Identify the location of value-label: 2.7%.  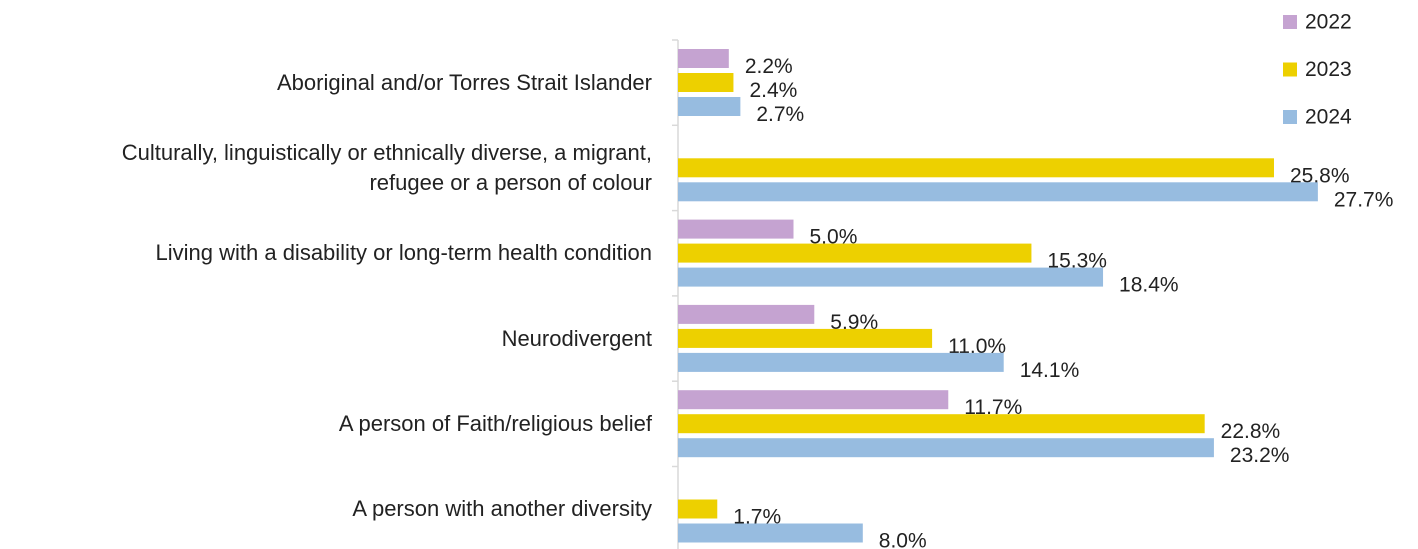
(780, 114).